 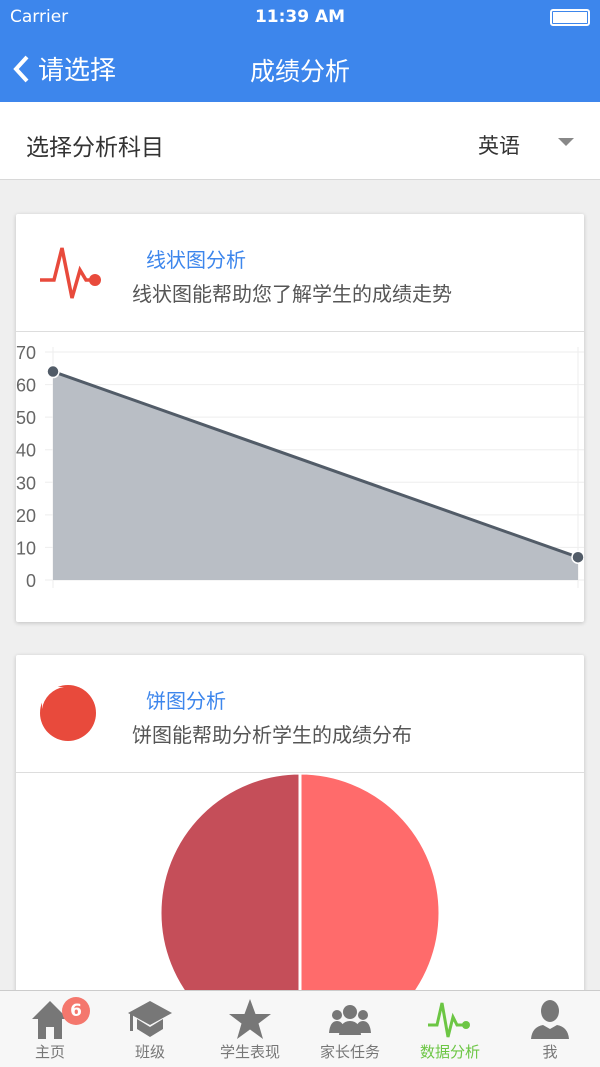 I want to click on y-tick-label: 0, so click(x=31, y=581).